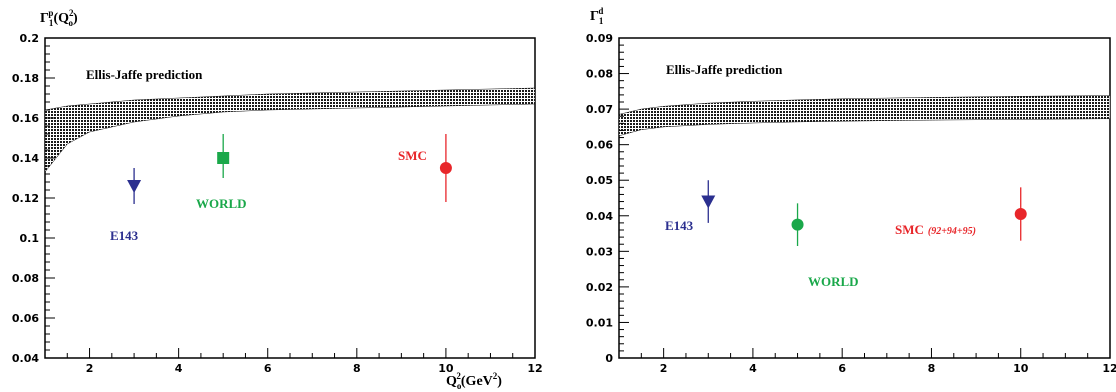  I want to click on y-tick-label: 0.02, so click(599, 287).